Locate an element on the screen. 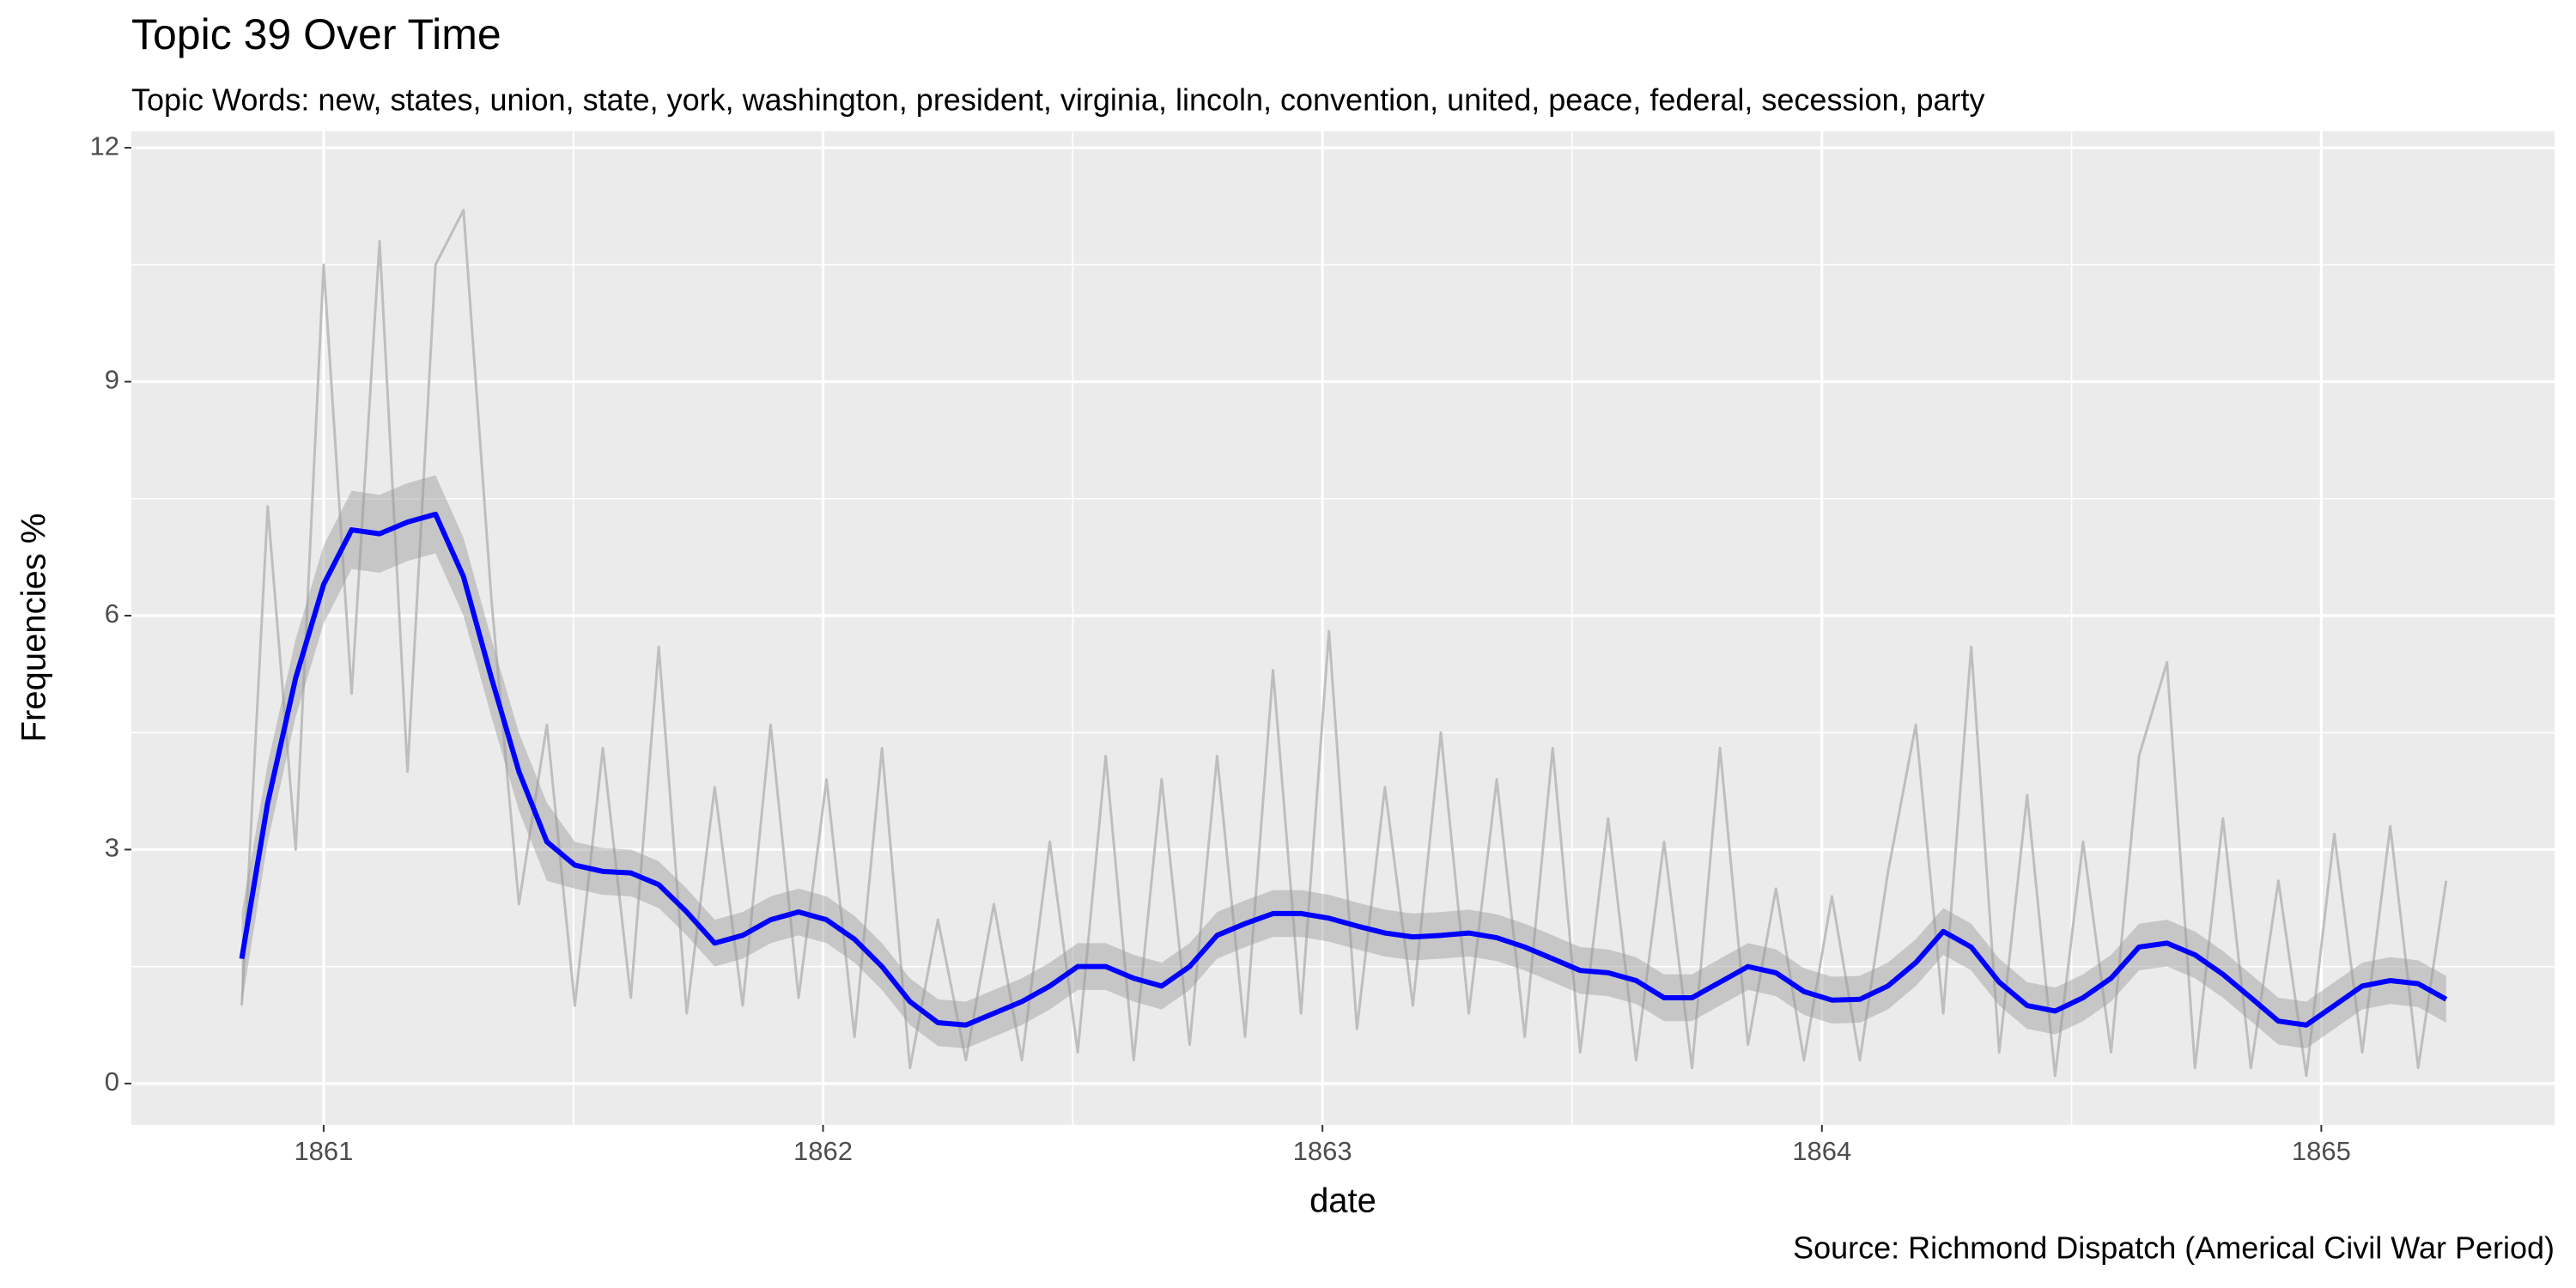 Image resolution: width=2576 pixels, height=1288 pixels. y-tick-label: 9 is located at coordinates (112, 380).